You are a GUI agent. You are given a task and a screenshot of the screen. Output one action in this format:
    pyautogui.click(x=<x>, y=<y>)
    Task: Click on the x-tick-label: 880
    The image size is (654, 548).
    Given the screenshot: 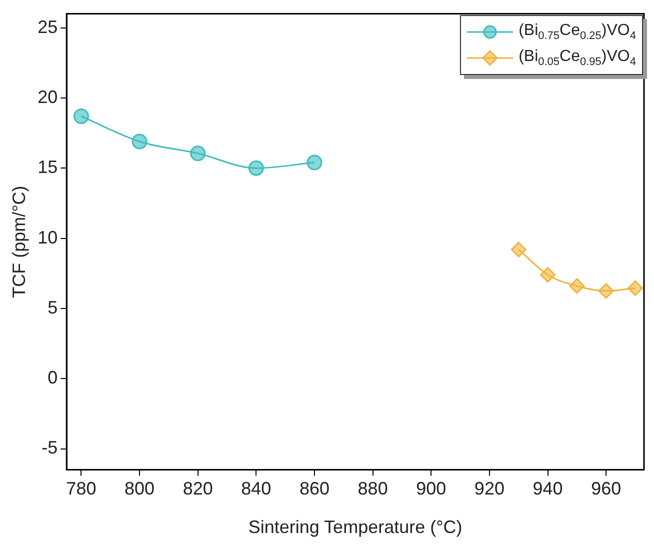 What is the action you would take?
    pyautogui.click(x=373, y=488)
    